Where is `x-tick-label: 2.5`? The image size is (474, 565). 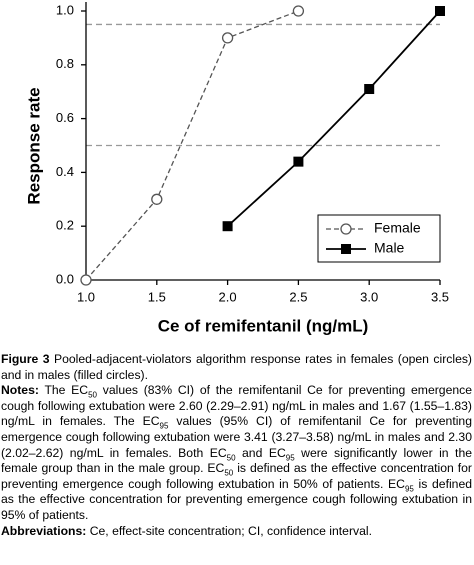 x-tick-label: 2.5 is located at coordinates (298, 296).